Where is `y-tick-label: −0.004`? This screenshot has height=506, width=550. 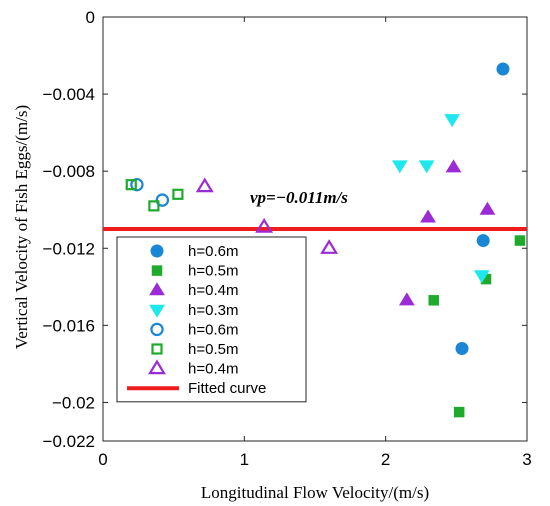 y-tick-label: −0.004 is located at coordinates (69, 94).